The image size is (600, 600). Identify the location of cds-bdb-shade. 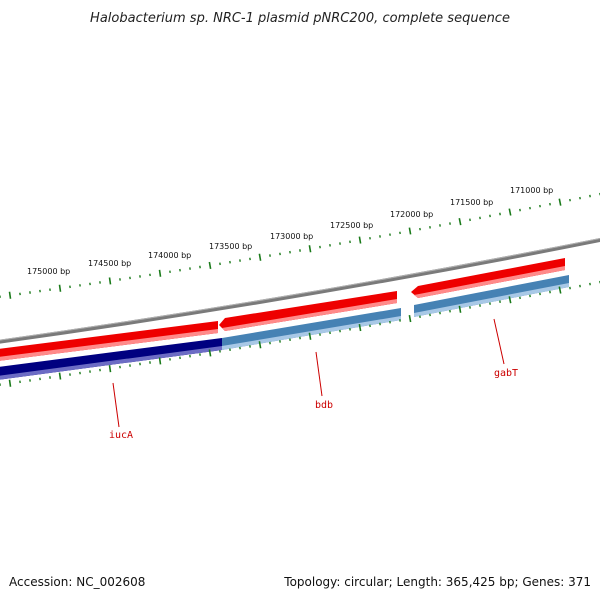
(311, 333).